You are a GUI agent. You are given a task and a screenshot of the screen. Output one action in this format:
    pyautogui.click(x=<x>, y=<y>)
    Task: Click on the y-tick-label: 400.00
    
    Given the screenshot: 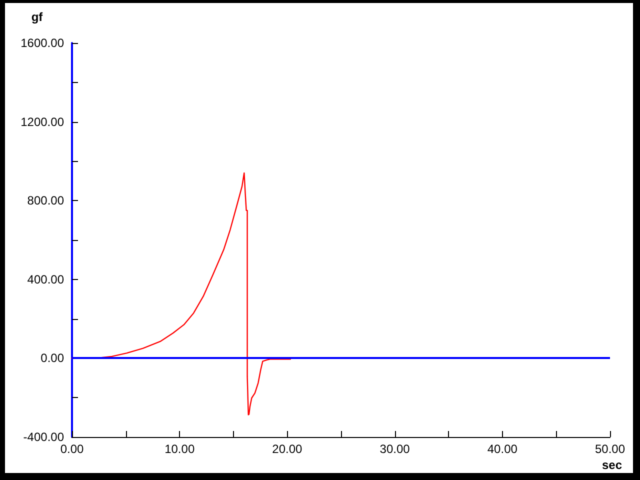 What is the action you would take?
    pyautogui.click(x=45, y=279)
    